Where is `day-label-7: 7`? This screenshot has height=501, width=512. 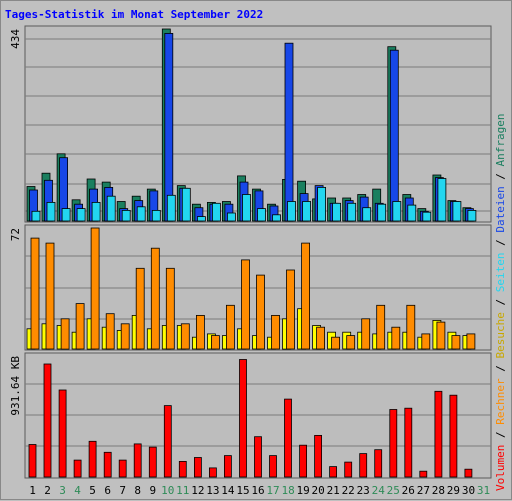
day-label-7: 7 is located at coordinates (122, 490).